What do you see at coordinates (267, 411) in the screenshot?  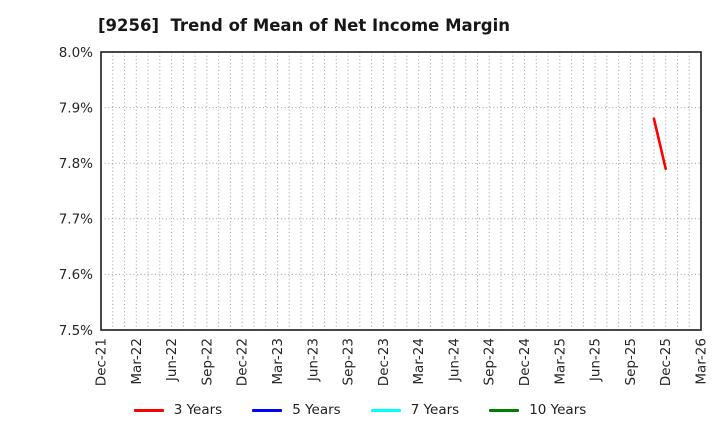 I see `legend-line-blue-icon` at bounding box center [267, 411].